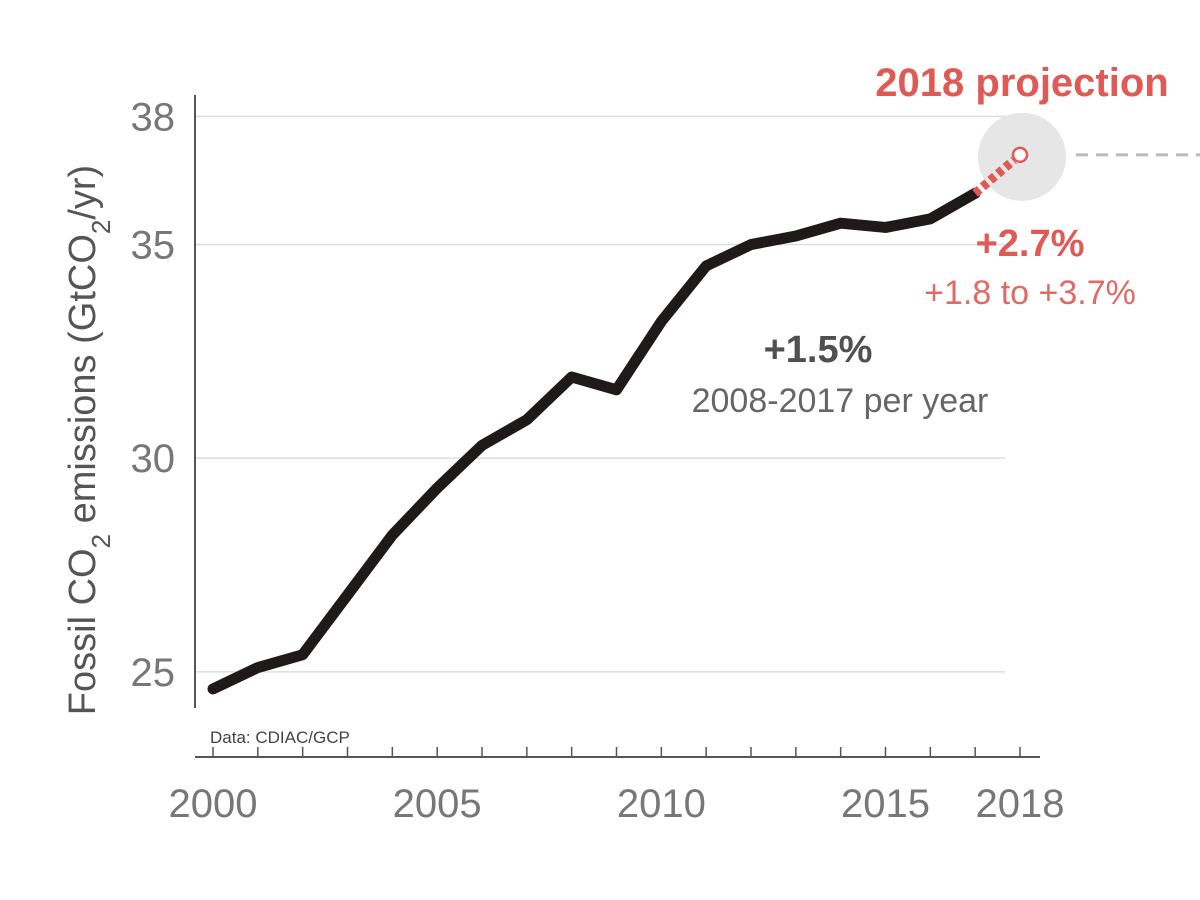  Describe the element at coordinates (437, 804) in the screenshot. I see `x-tick-label-2005: 2005` at that location.